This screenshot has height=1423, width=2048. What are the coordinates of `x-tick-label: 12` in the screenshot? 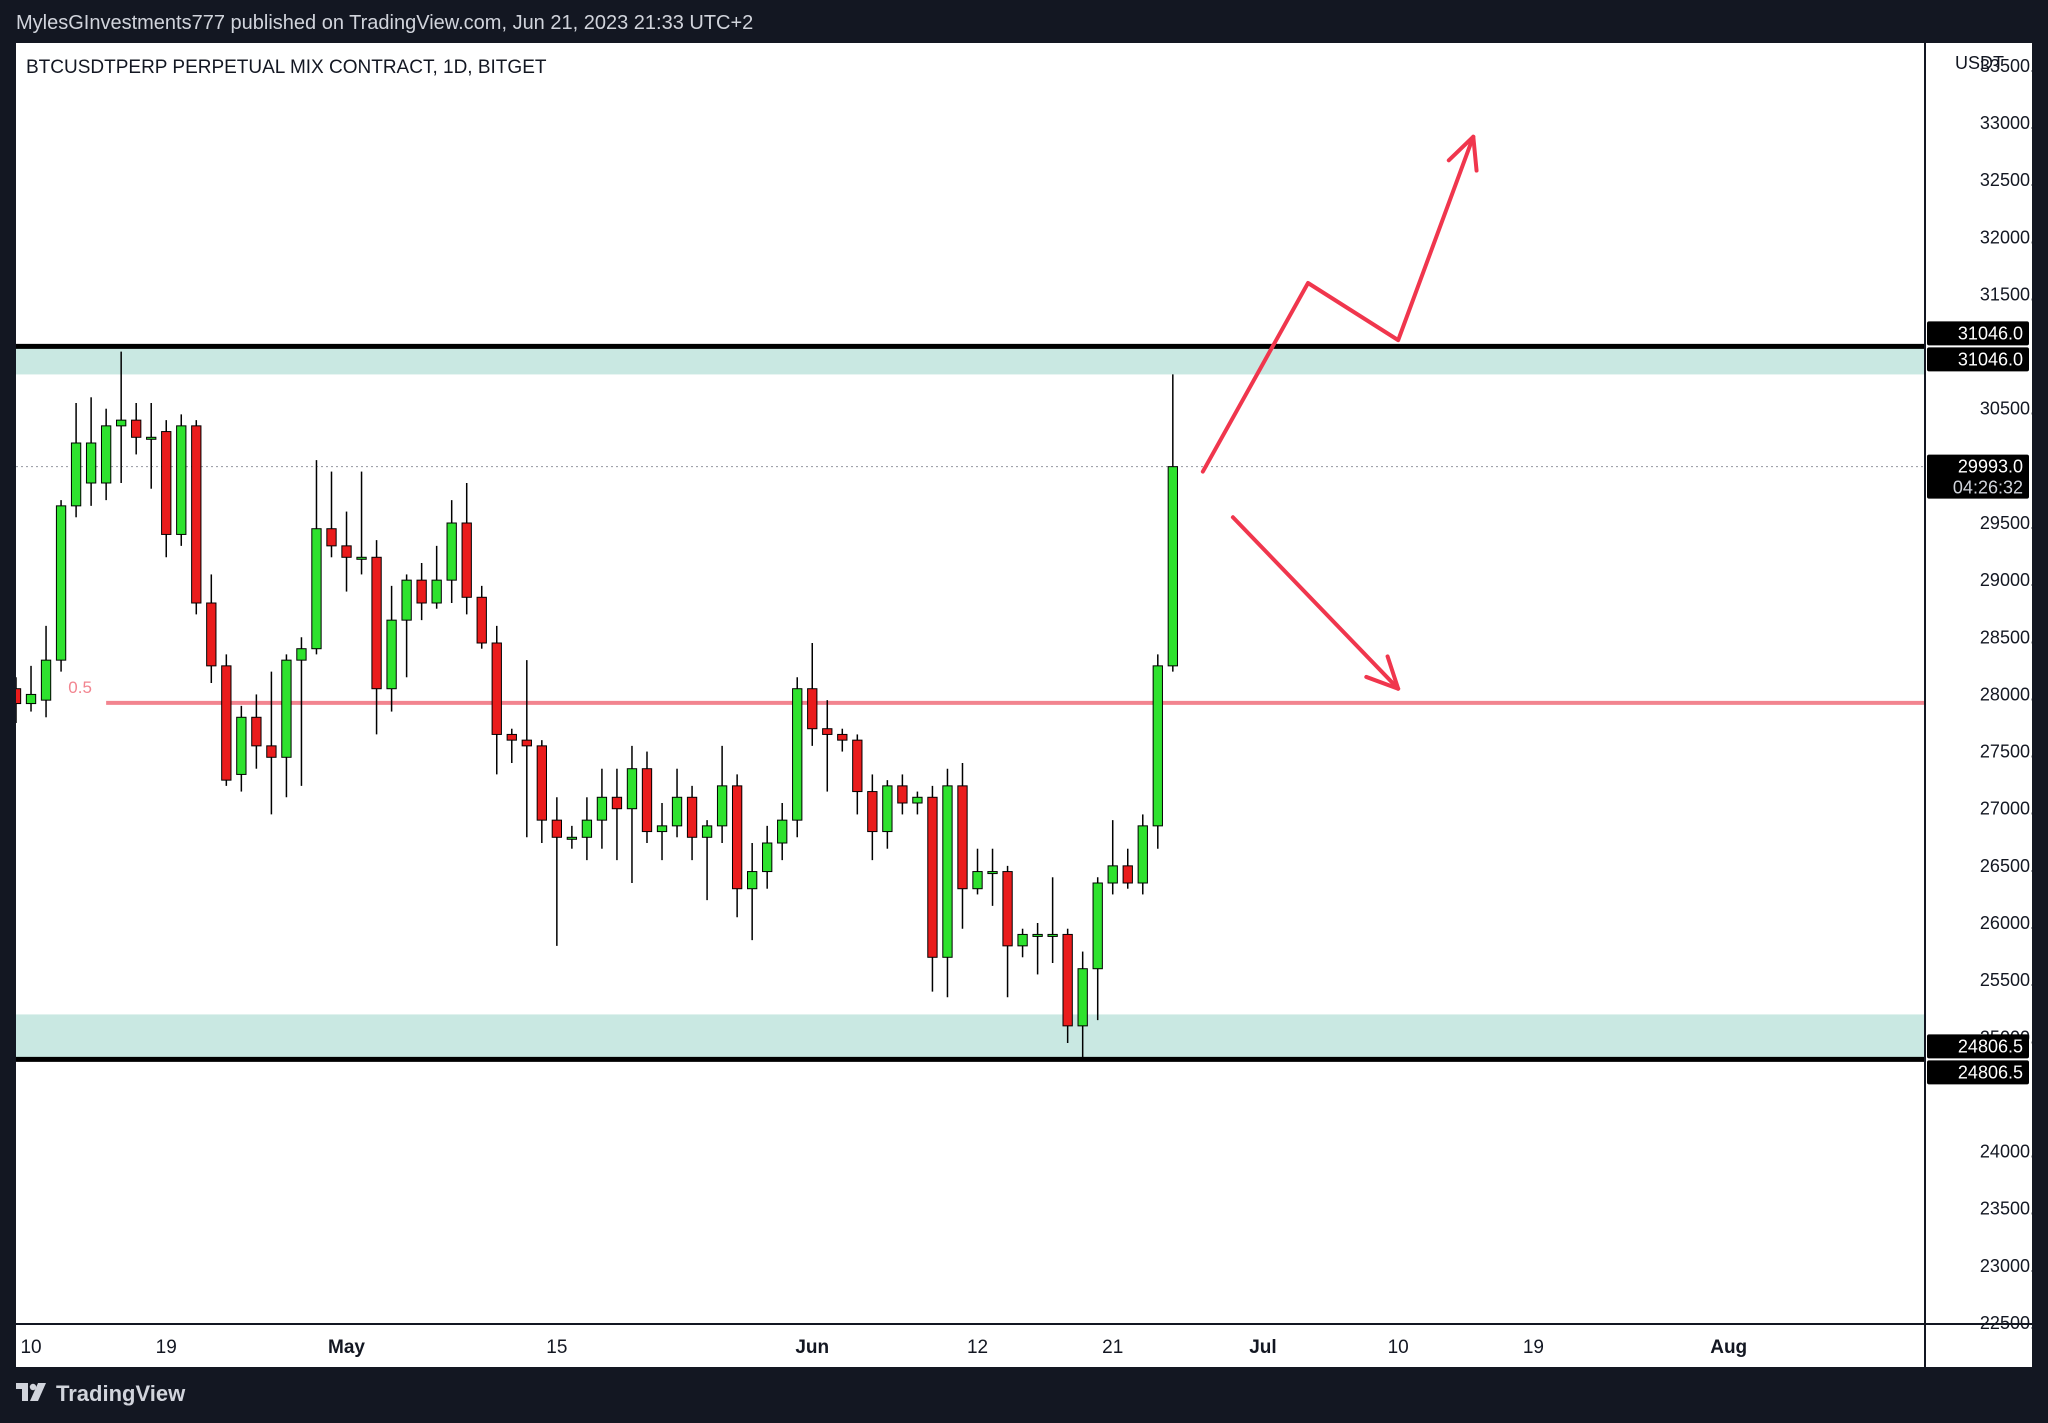 It's located at (977, 1347).